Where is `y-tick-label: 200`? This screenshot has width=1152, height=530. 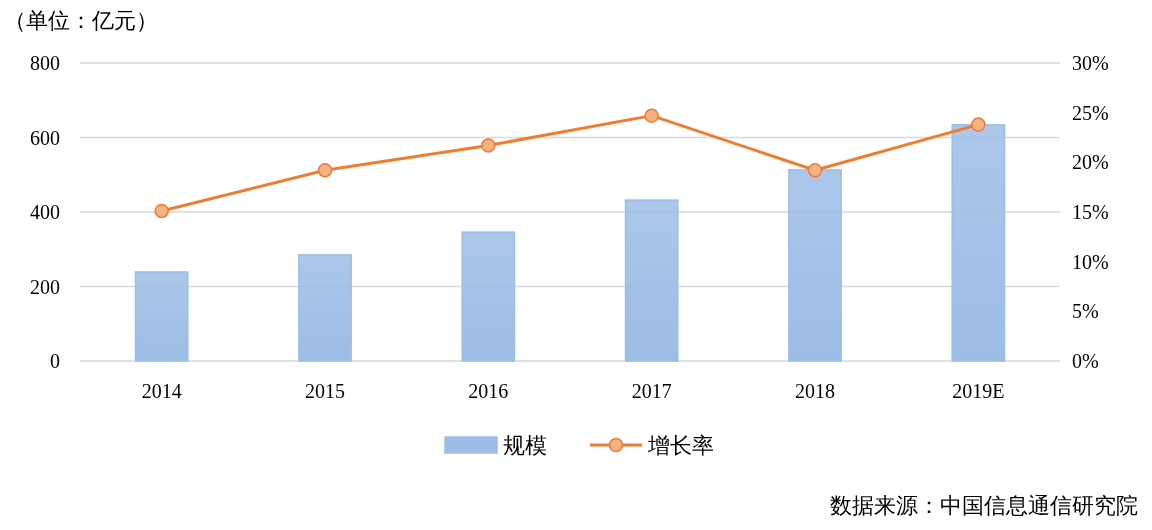 y-tick-label: 200 is located at coordinates (45, 286).